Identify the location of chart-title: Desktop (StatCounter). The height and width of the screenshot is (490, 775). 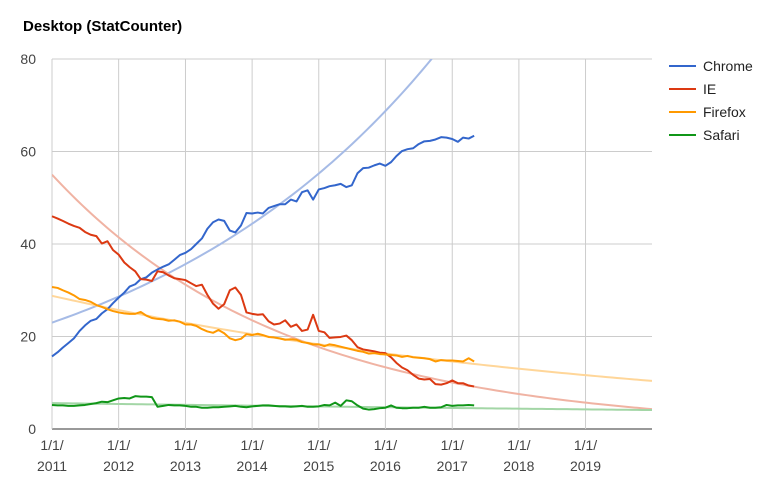
(102, 26).